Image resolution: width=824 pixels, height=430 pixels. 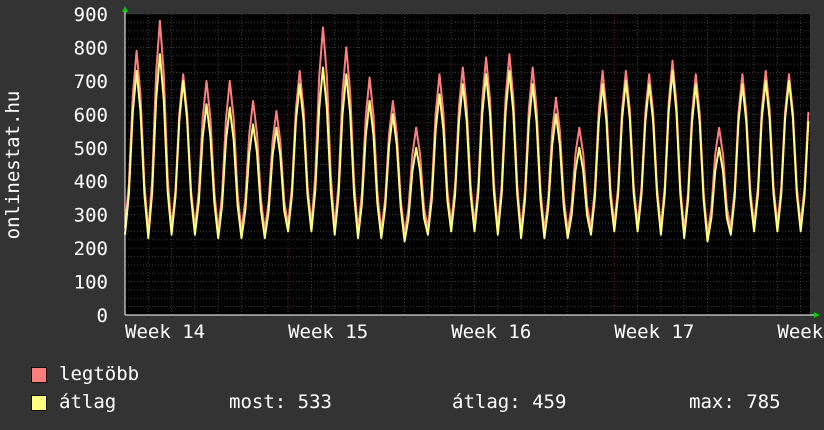 I want to click on legend-label-avg: átlag, so click(x=88, y=402).